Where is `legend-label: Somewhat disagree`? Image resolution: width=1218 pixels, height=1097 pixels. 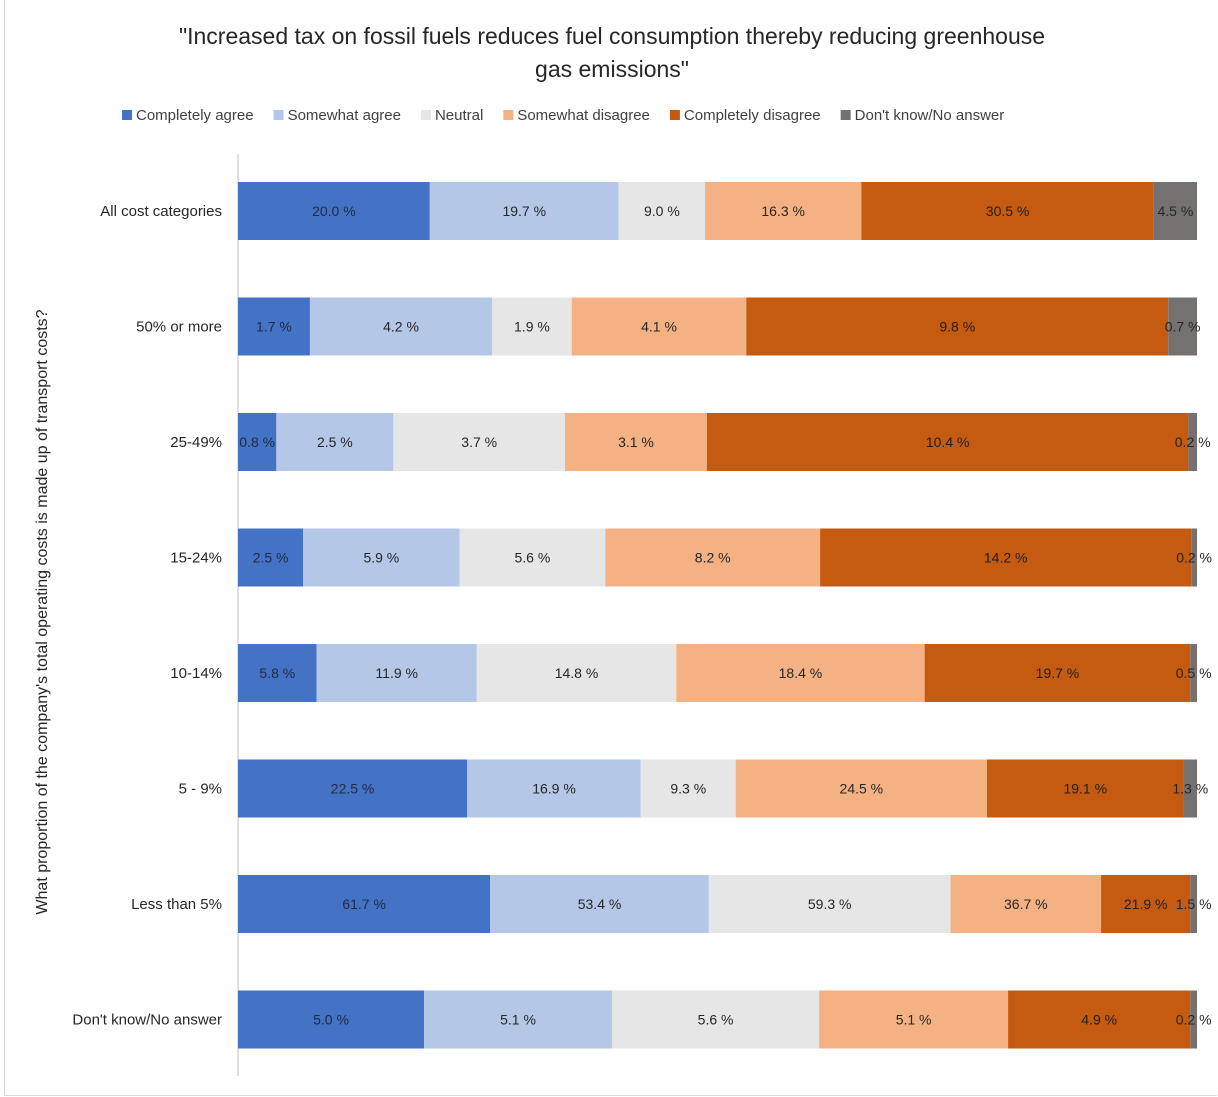 legend-label: Somewhat disagree is located at coordinates (583, 115).